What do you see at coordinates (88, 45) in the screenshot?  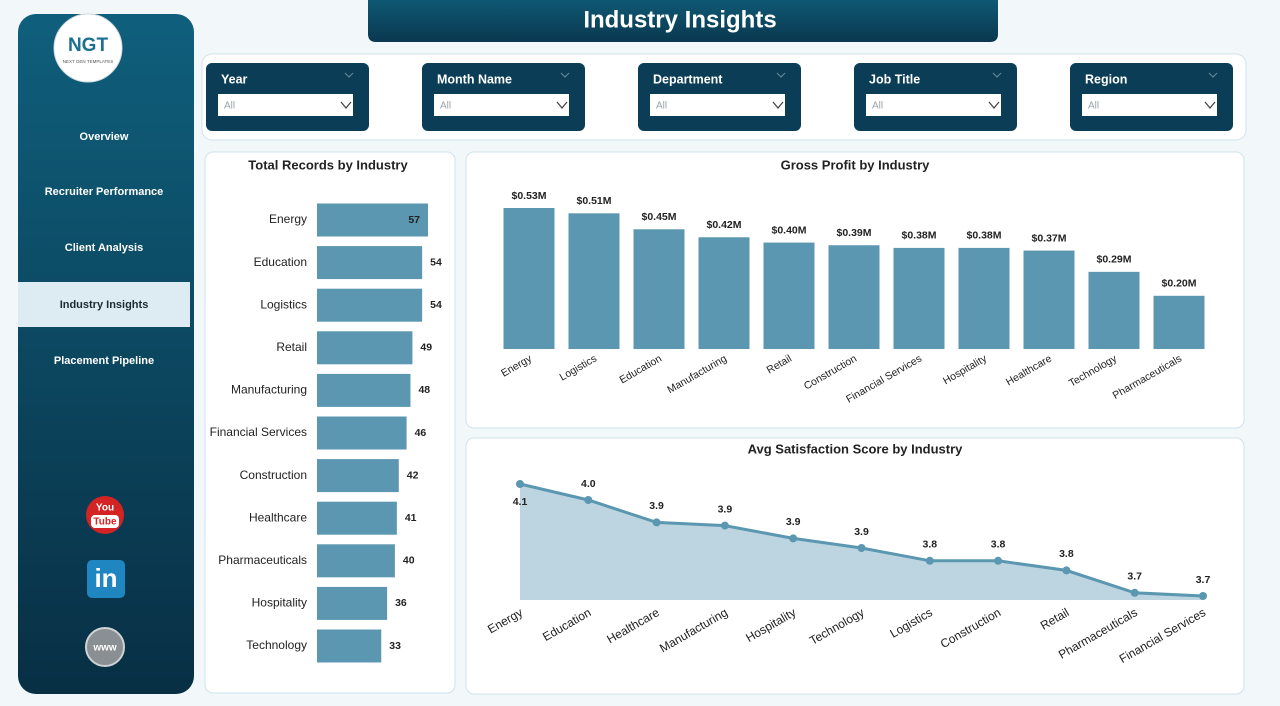 I see `logo-text: NGT` at bounding box center [88, 45].